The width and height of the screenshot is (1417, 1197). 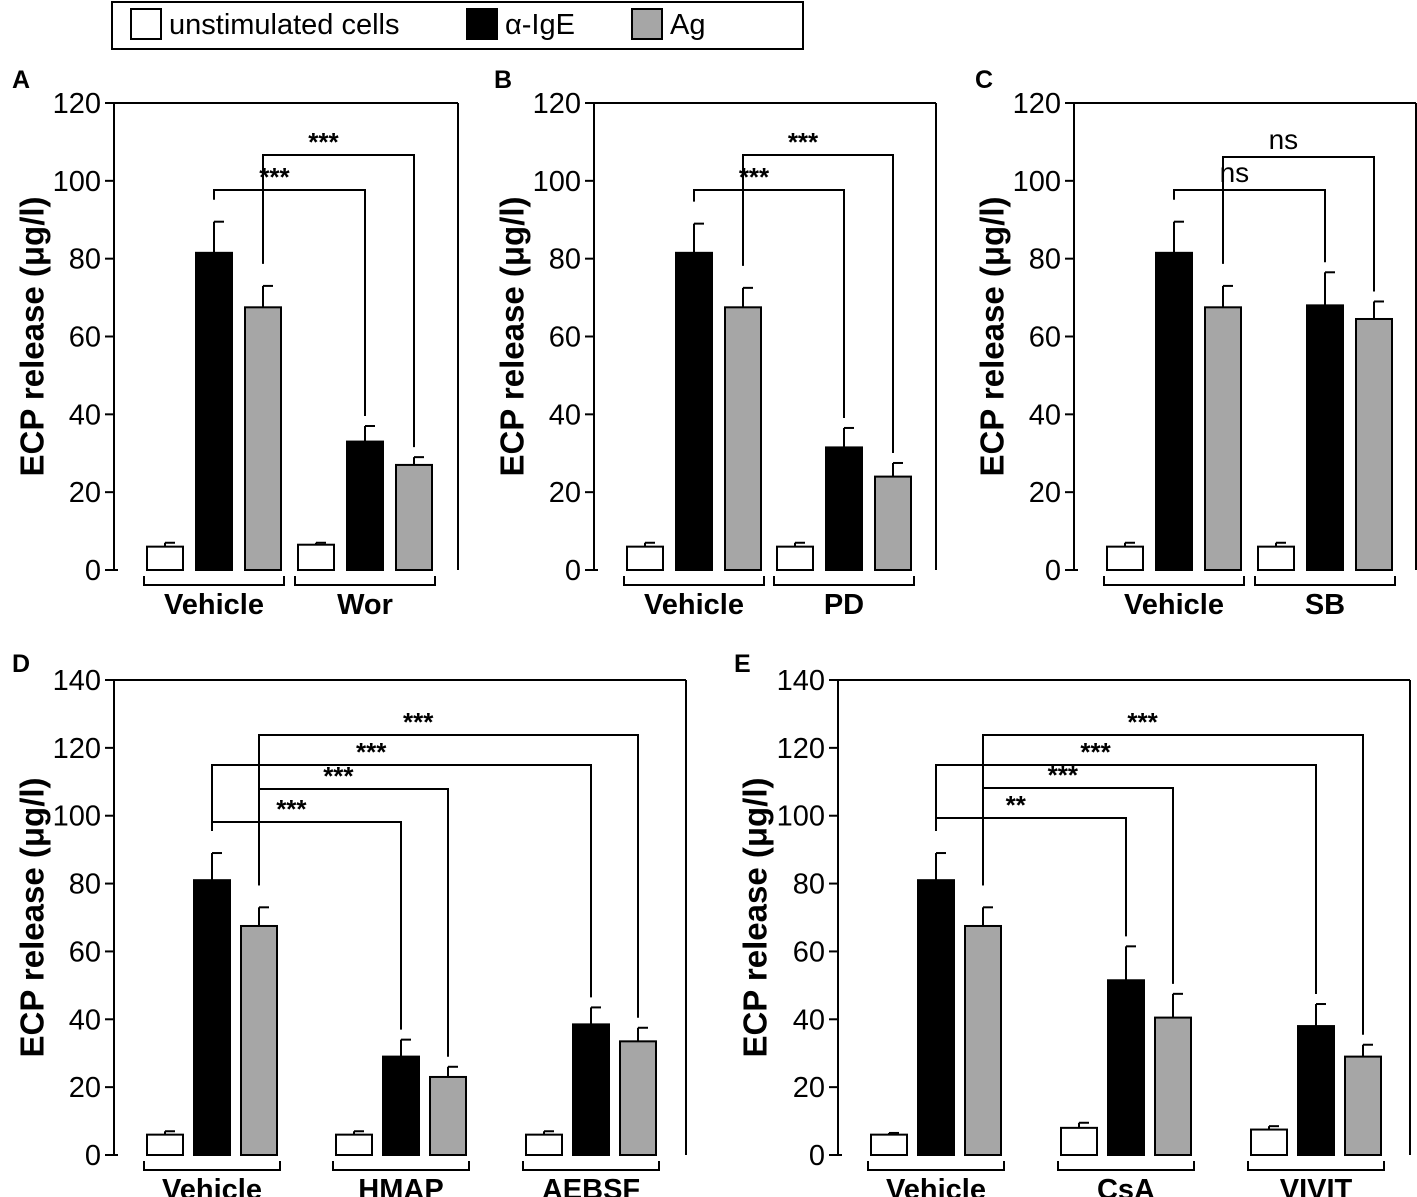 I want to click on group-label: Wor, so click(x=365, y=605).